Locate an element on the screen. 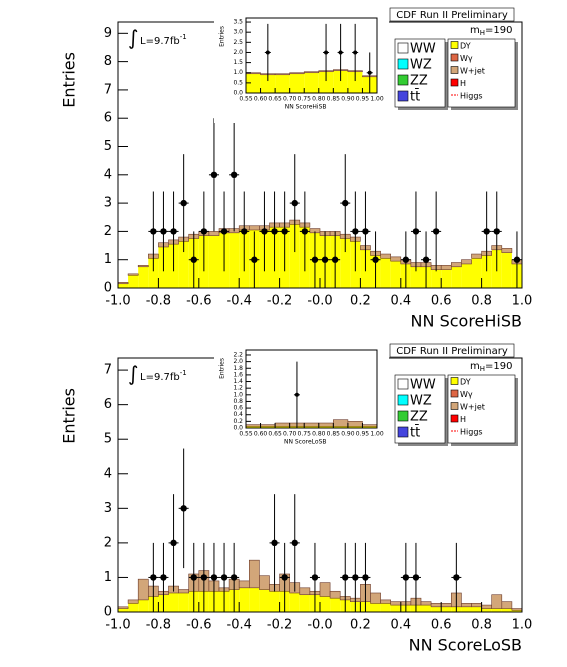 This screenshot has height=667, width=567. mass-label: mH=190 is located at coordinates (491, 31).